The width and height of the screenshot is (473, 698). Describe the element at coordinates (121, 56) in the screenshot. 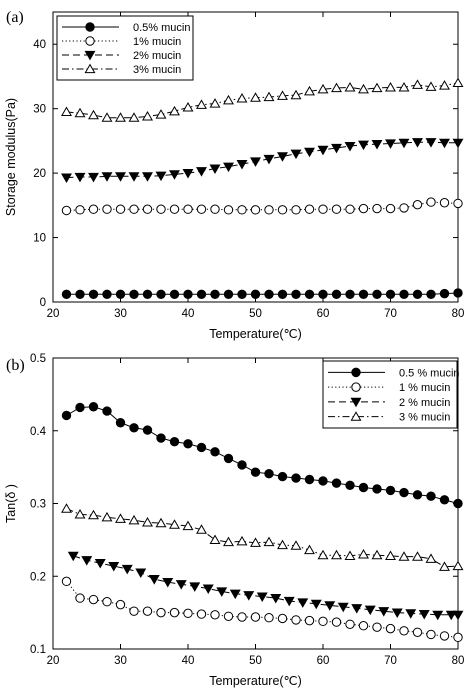

I see `legend-entry: 2% mucin` at that location.